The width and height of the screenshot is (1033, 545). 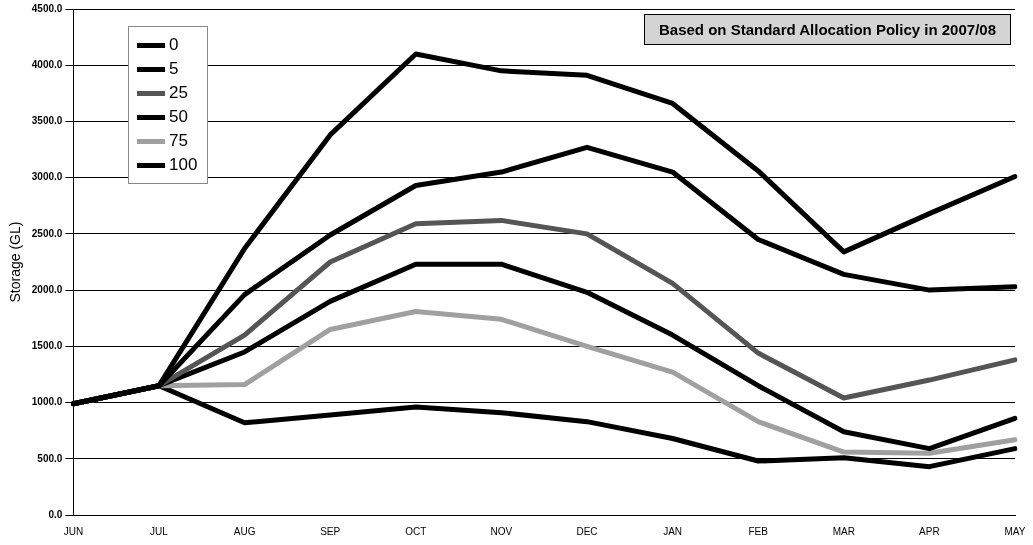 What do you see at coordinates (47, 8) in the screenshot?
I see `y-tick-label: 4500.0` at bounding box center [47, 8].